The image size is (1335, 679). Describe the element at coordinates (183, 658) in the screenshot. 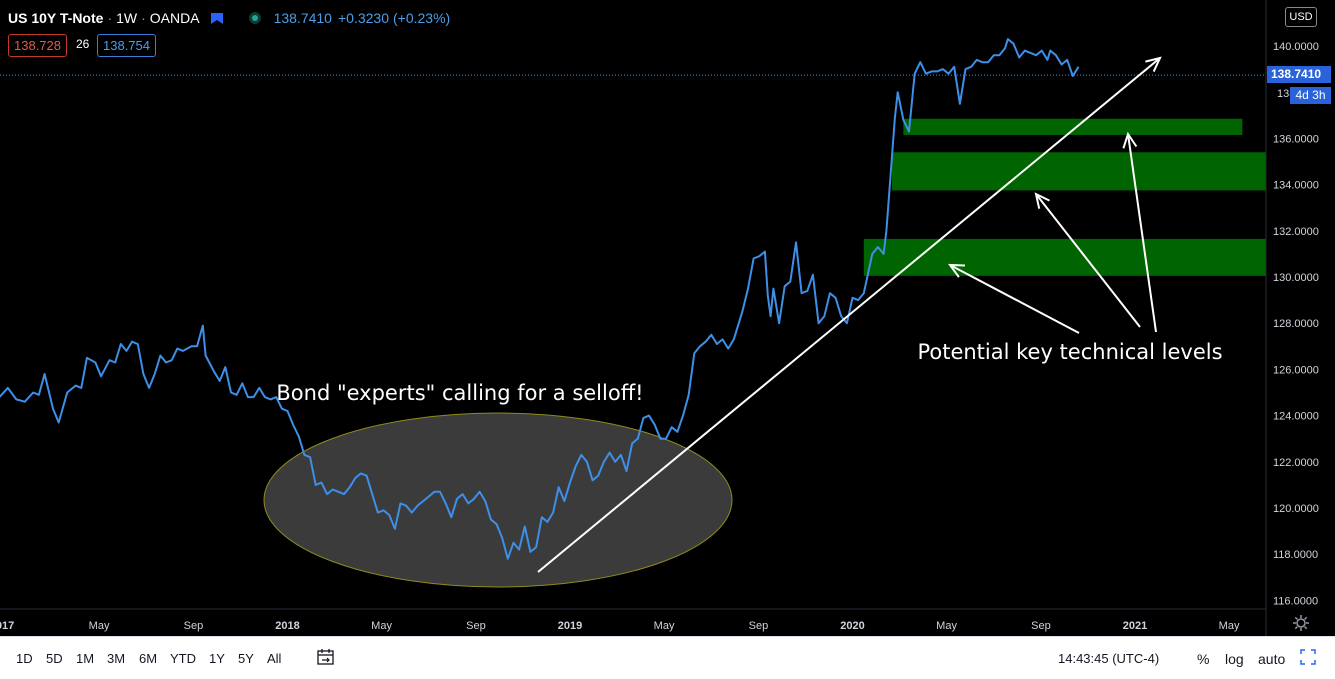

I see `timeframe-ytd: YTD` at that location.